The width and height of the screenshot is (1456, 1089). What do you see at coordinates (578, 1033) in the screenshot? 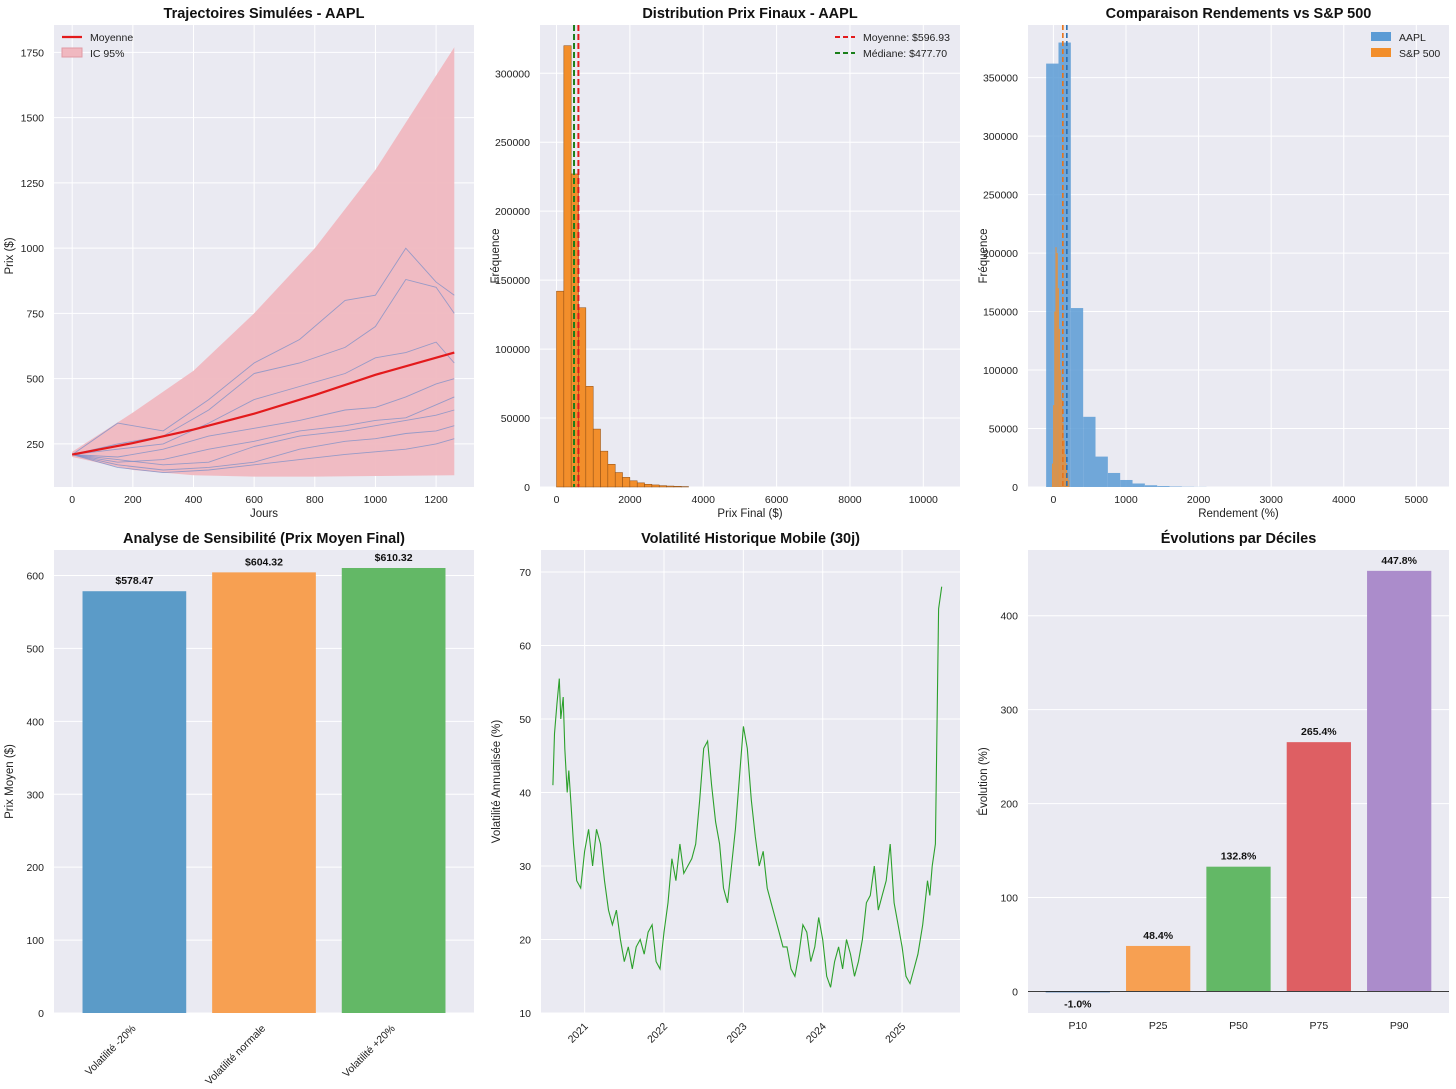
I see `x-tick-label: 2021` at bounding box center [578, 1033].